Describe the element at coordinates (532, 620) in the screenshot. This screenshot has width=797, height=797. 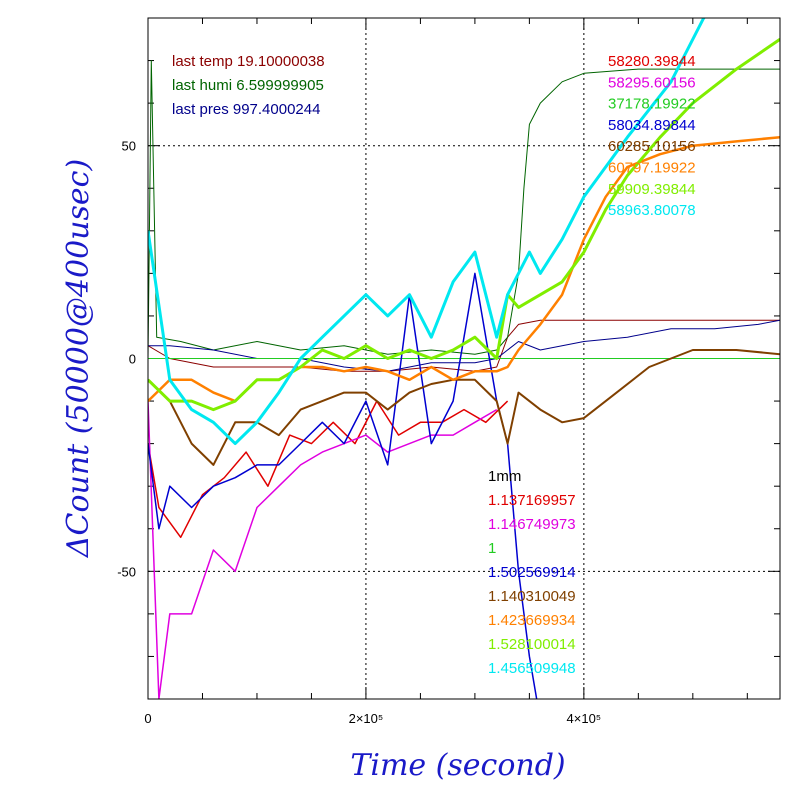
I see `middle-annotation-6: 1.423669934` at that location.